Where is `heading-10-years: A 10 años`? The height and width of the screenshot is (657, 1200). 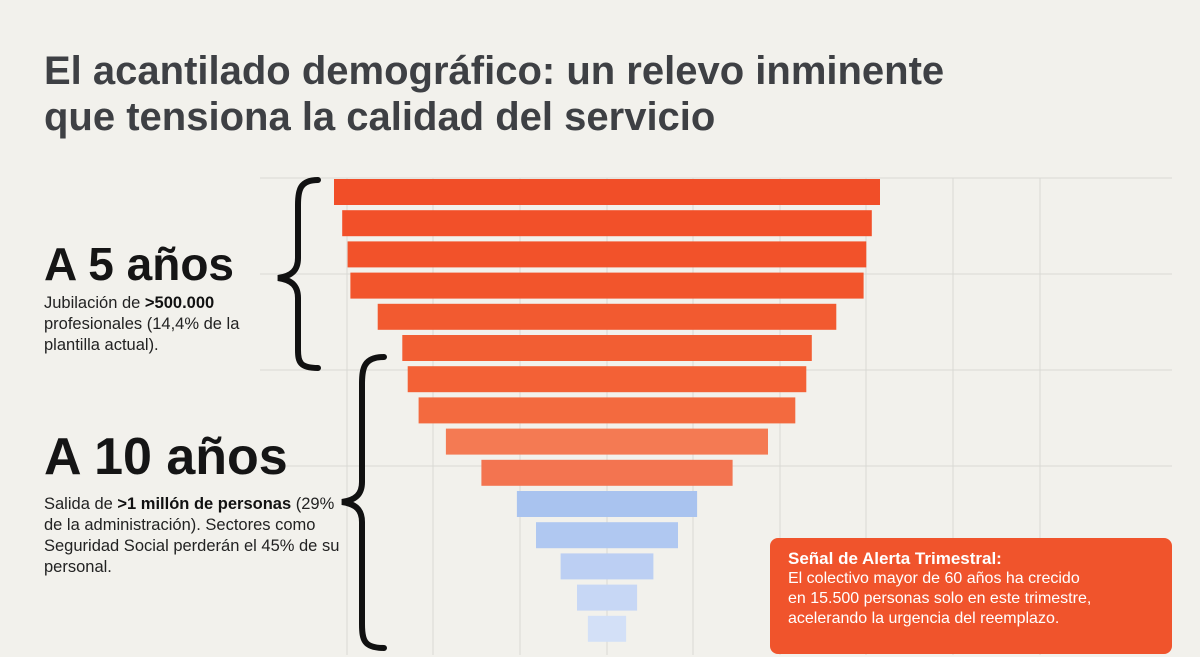
heading-10-years: A 10 años is located at coordinates (166, 457).